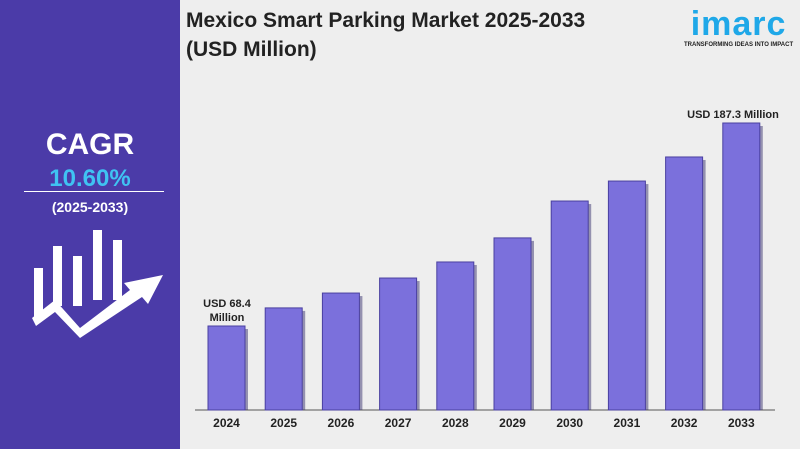 The height and width of the screenshot is (449, 800). I want to click on x-tick-label: 2029, so click(512, 423).